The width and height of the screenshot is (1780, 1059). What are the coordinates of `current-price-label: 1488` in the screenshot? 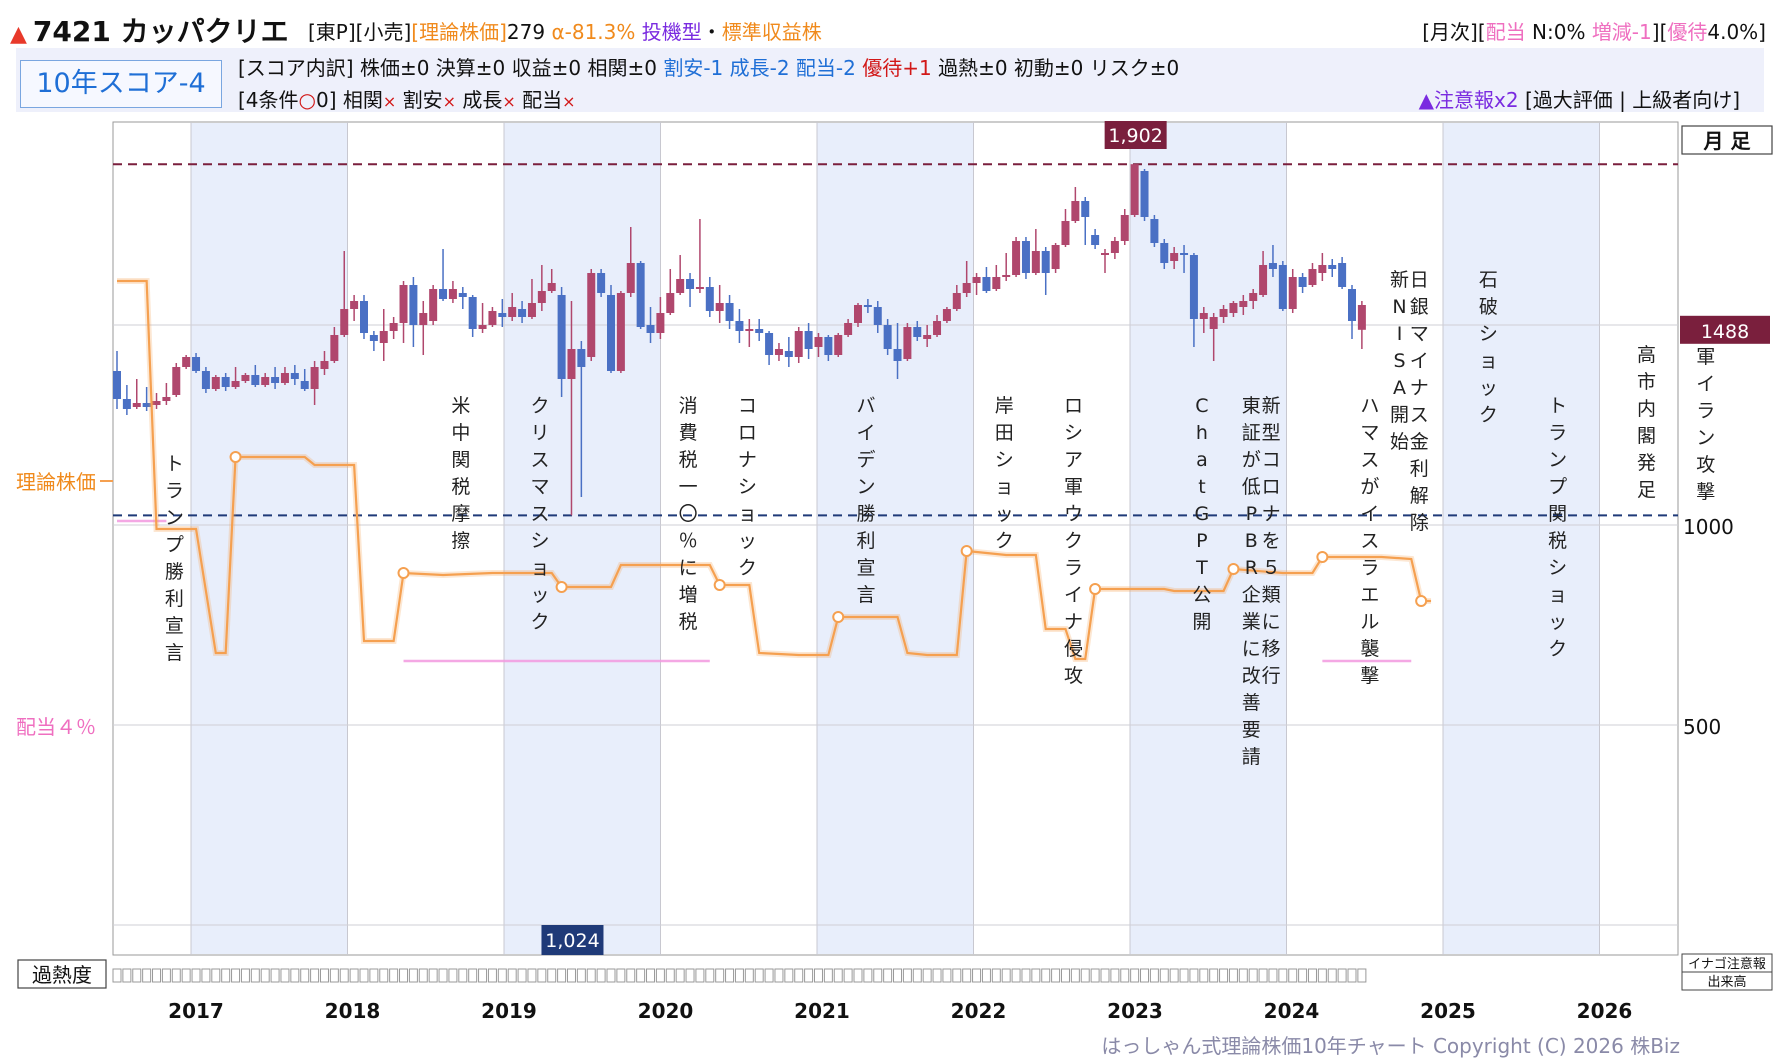 It's located at (1725, 332).